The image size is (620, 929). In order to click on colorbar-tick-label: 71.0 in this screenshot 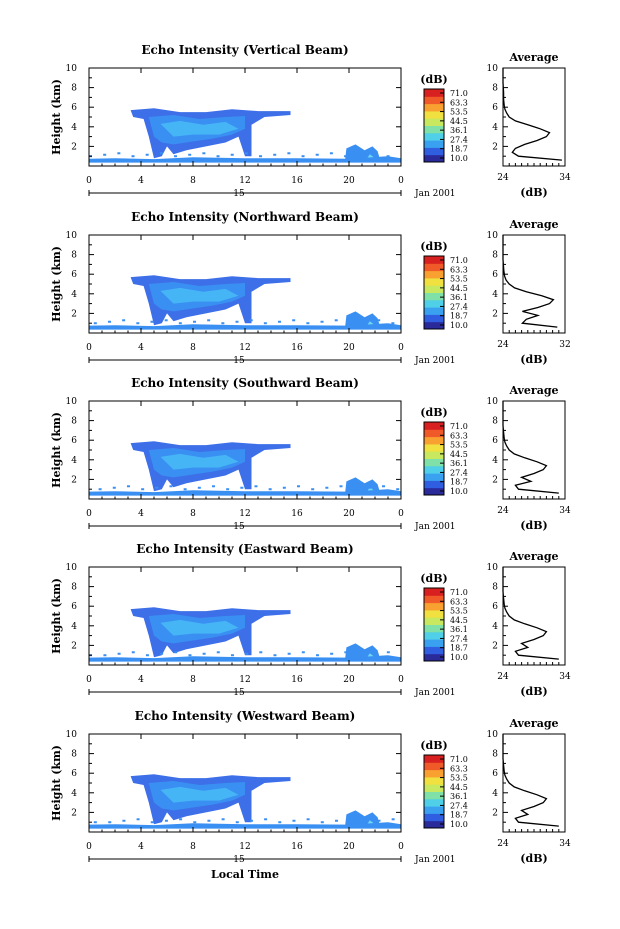, I will do `click(459, 592)`.